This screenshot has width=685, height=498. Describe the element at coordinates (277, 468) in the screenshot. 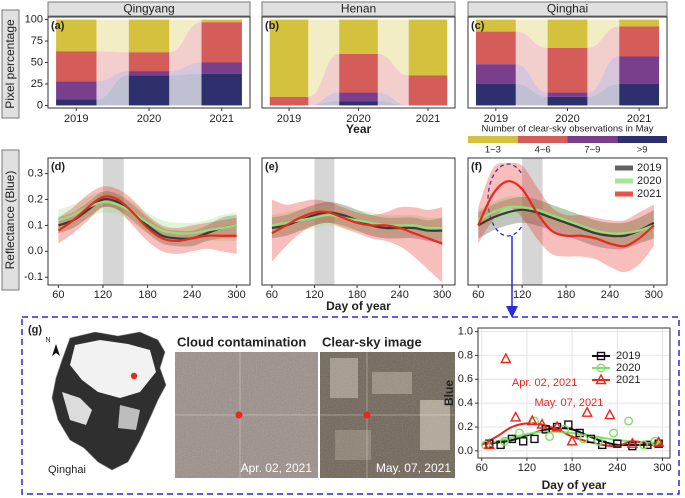

I see `image-date: Apr. 02, 2021` at that location.